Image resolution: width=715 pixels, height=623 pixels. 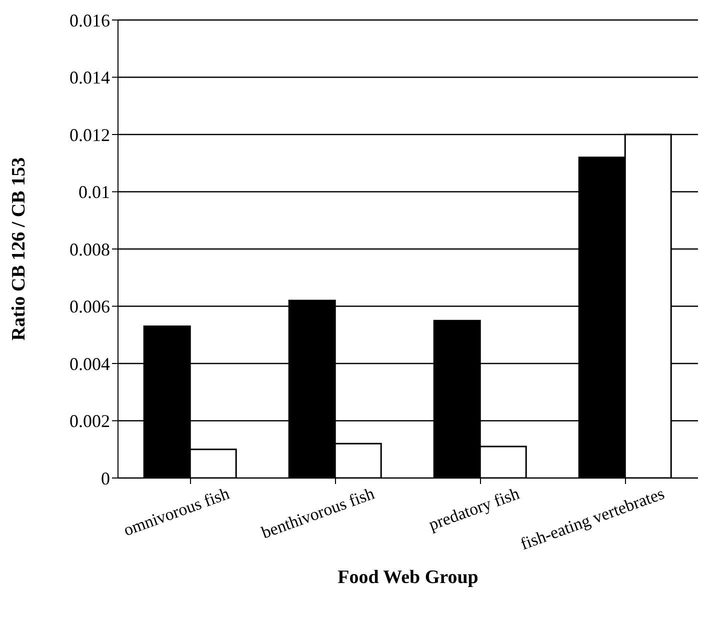 I want to click on y-tick-label: 0, so click(x=105, y=478).